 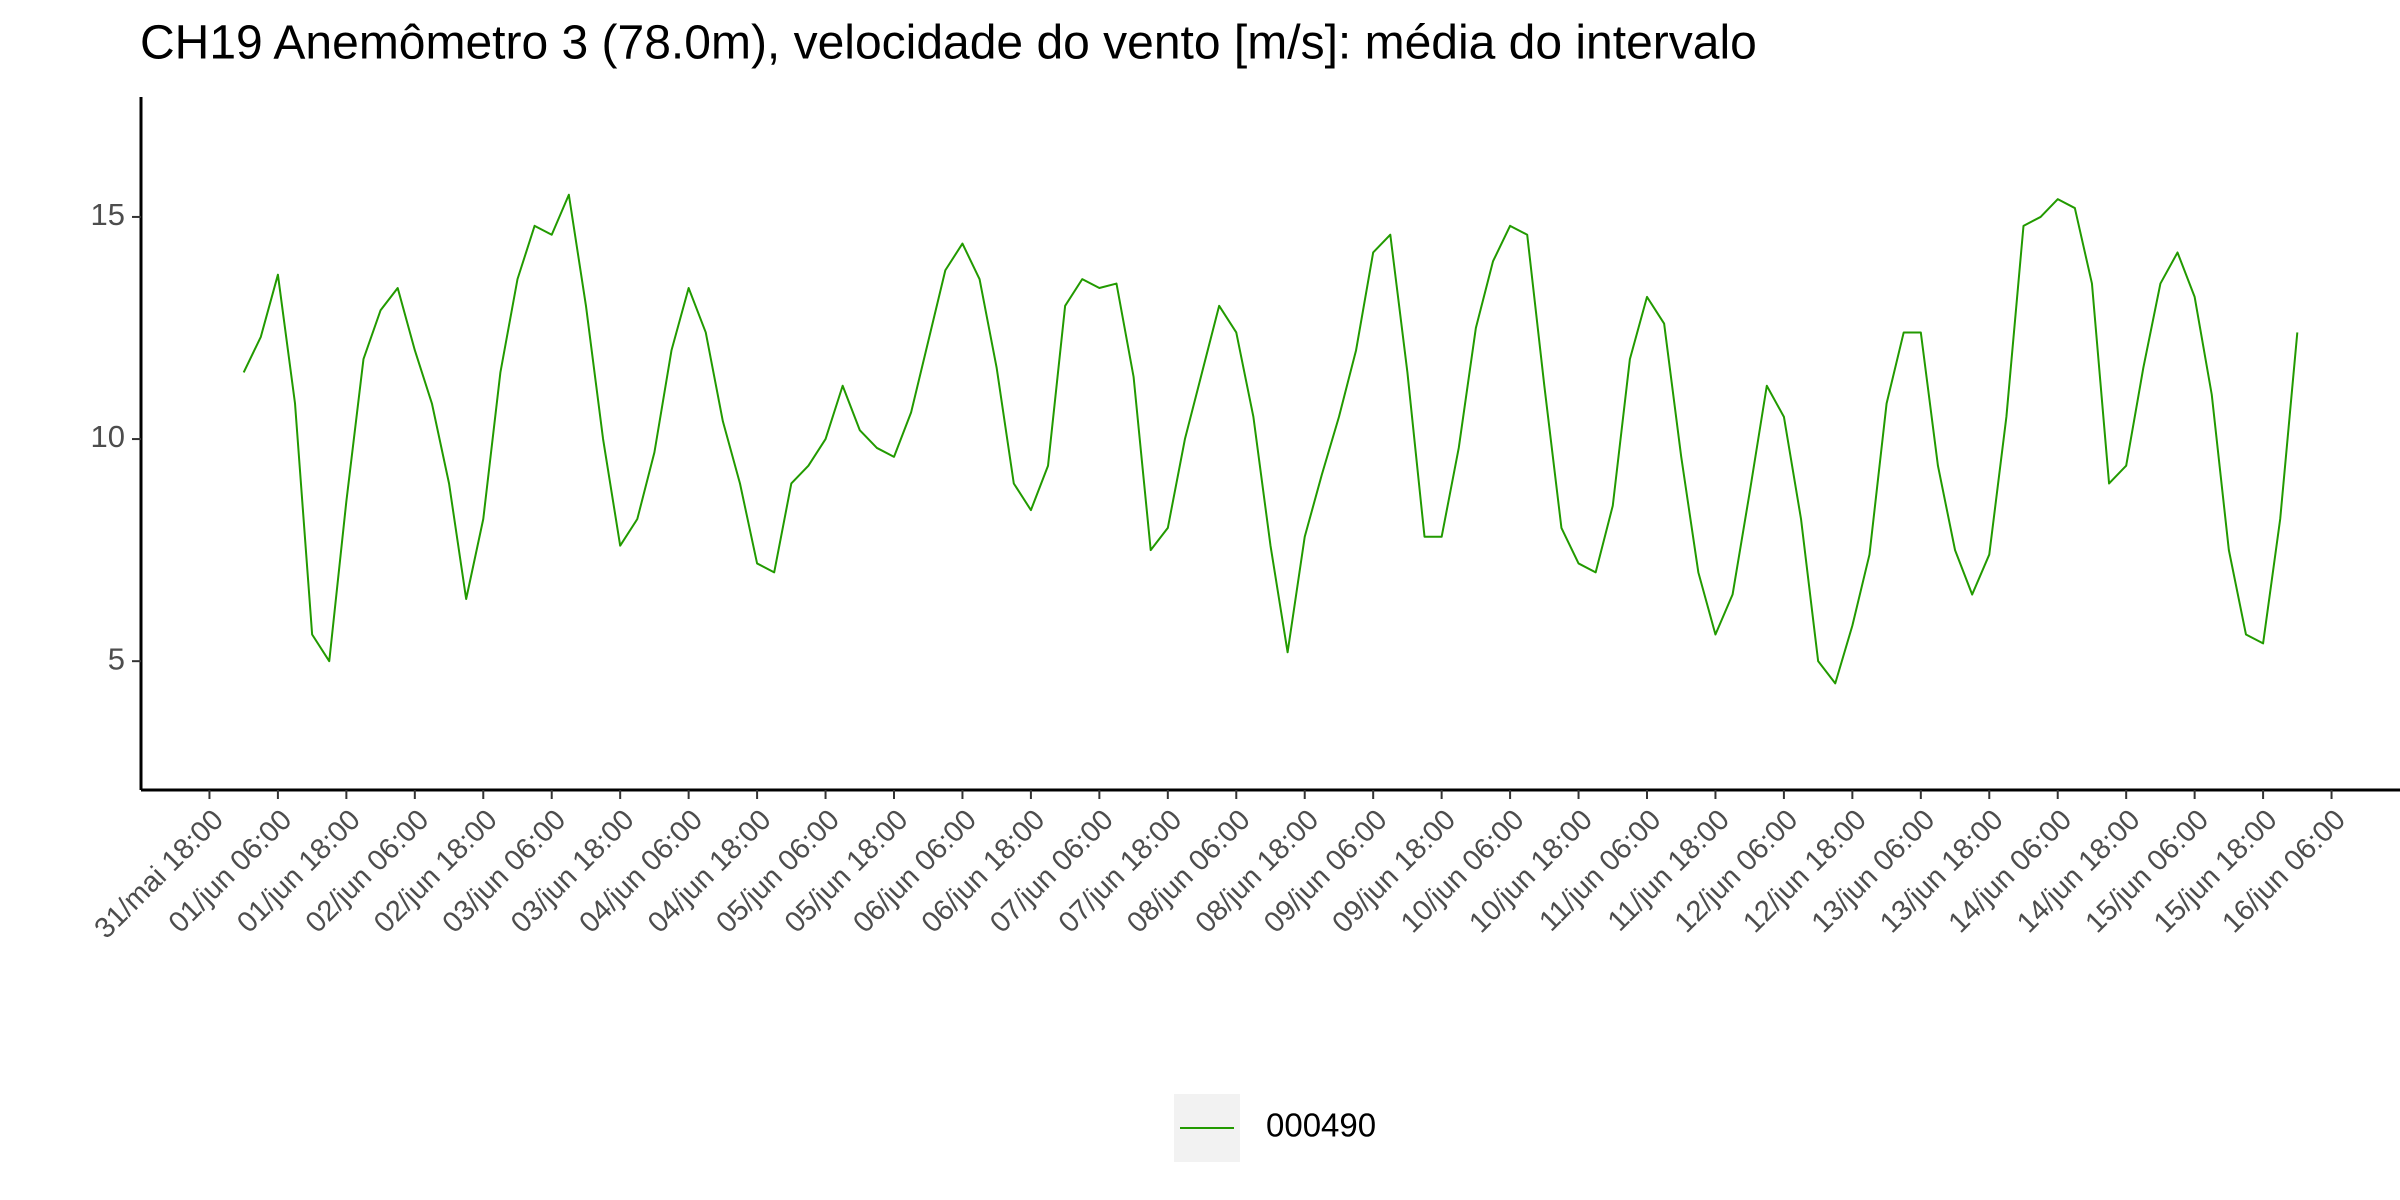 What do you see at coordinates (108, 436) in the screenshot?
I see `y-tick-label: 10` at bounding box center [108, 436].